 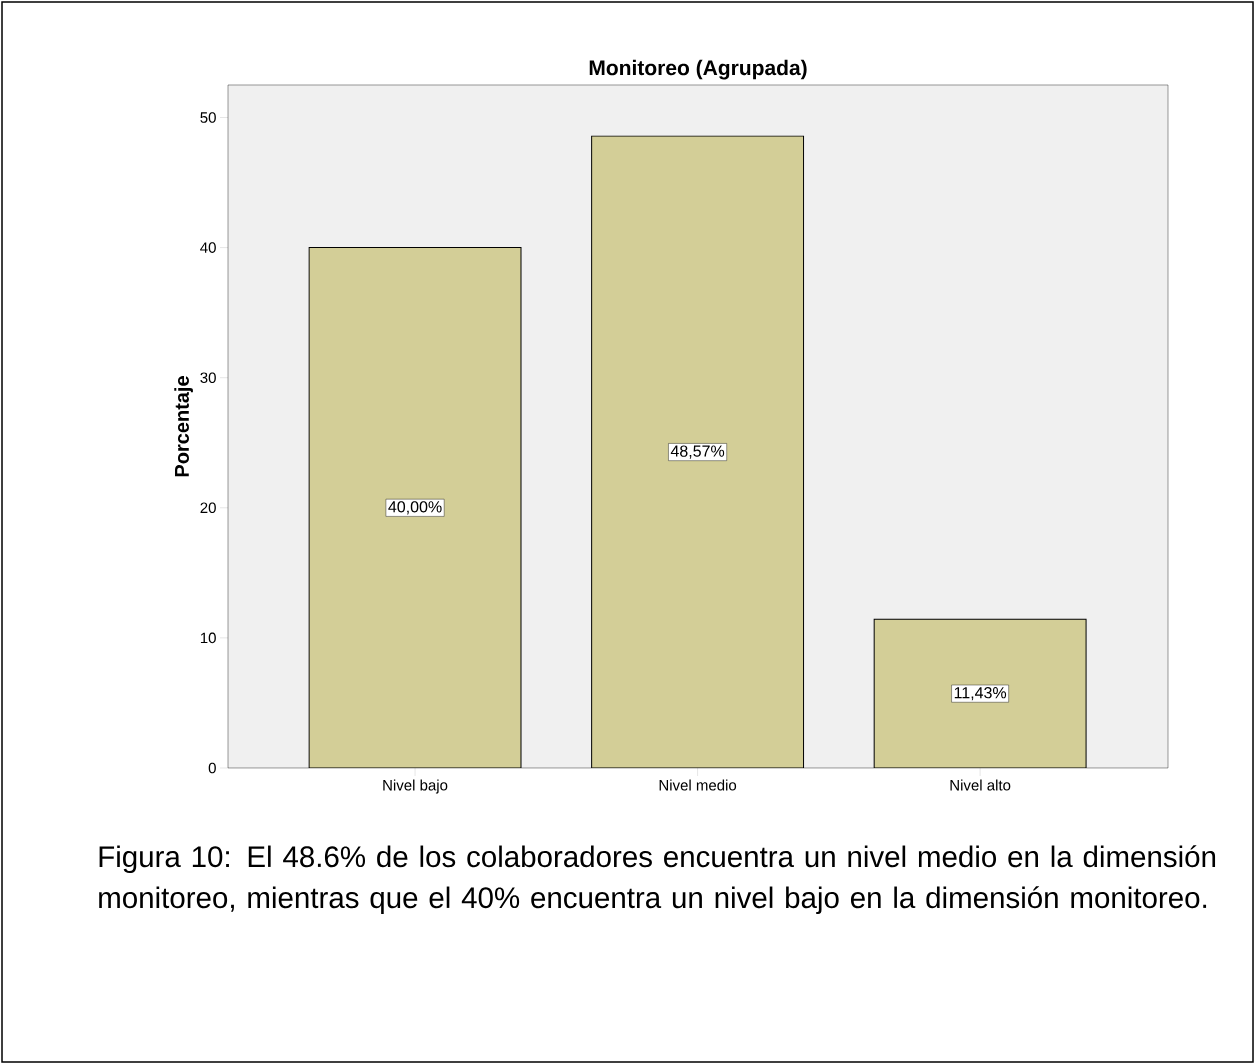 What do you see at coordinates (698, 69) in the screenshot?
I see `chart-title: Monitoreo (Agrupada)` at bounding box center [698, 69].